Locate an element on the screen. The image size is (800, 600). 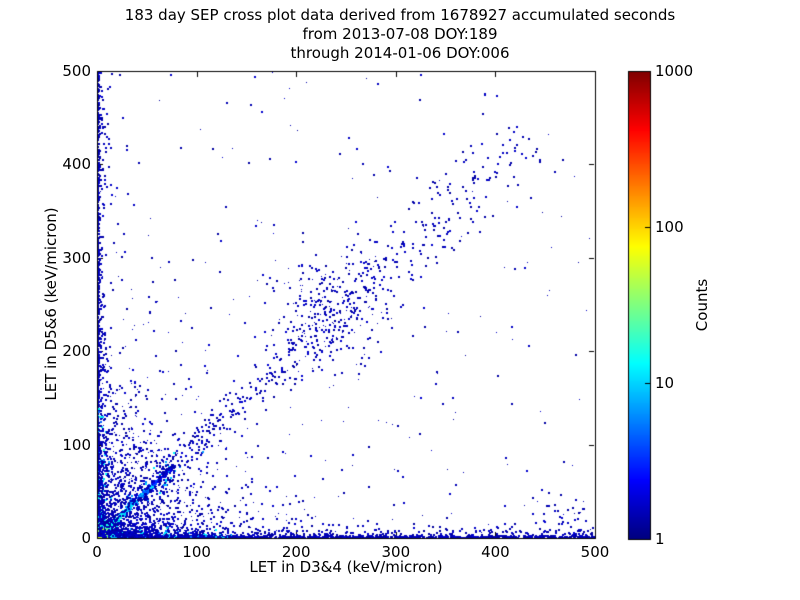
y-tick-label: 200 is located at coordinates (76, 351).